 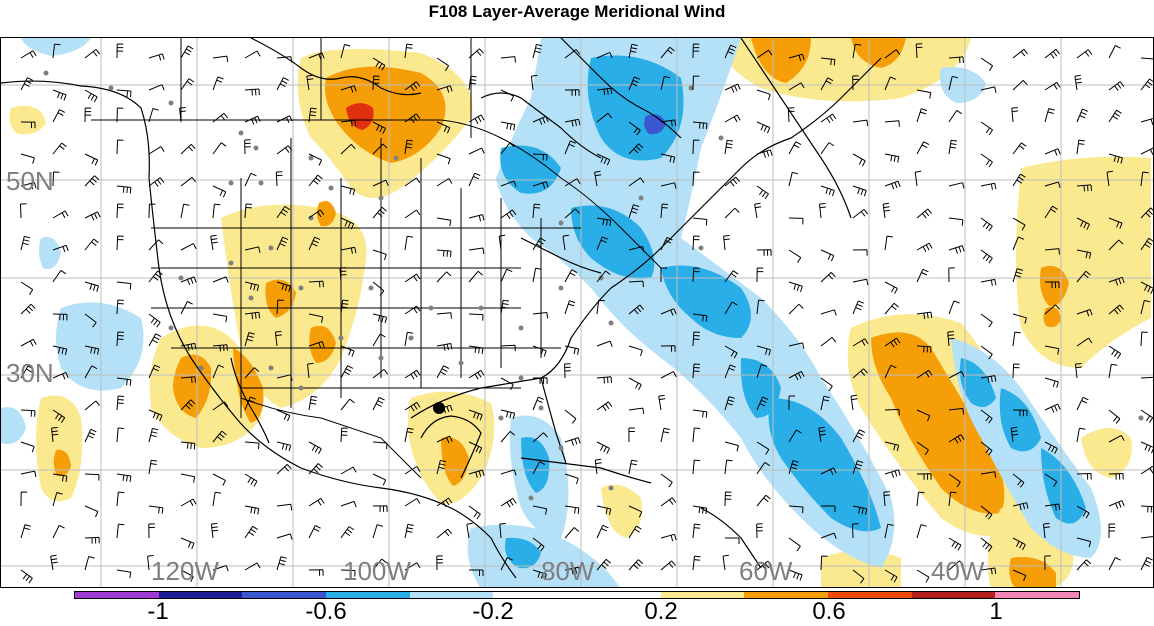 What do you see at coordinates (56, 47) in the screenshot?
I see `negative-field` at bounding box center [56, 47].